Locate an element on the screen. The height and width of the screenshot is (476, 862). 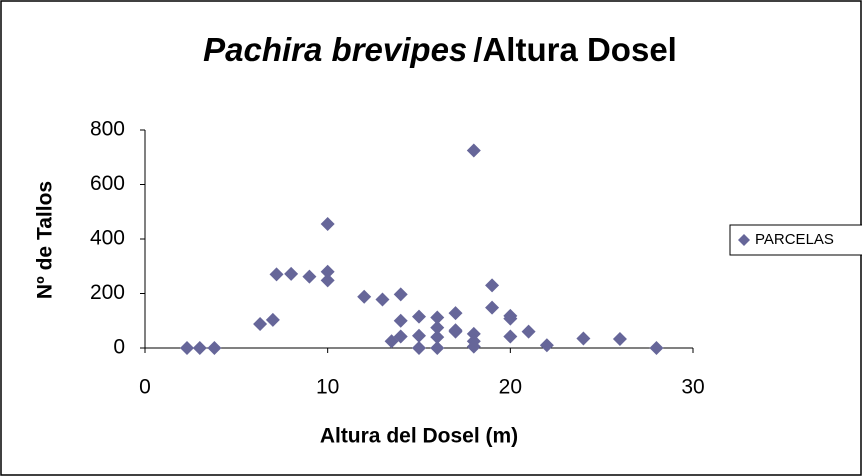
x-tick-label: 30 is located at coordinates (692, 387).